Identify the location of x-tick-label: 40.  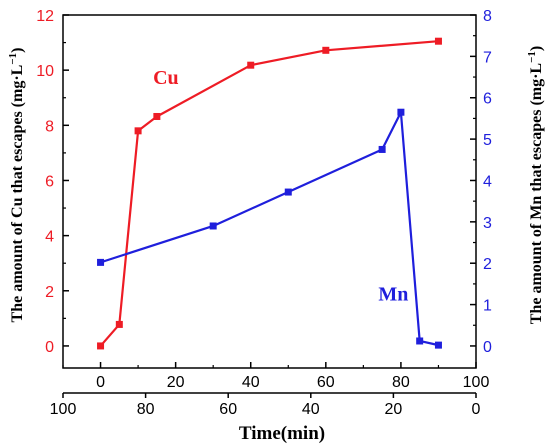
(251, 382).